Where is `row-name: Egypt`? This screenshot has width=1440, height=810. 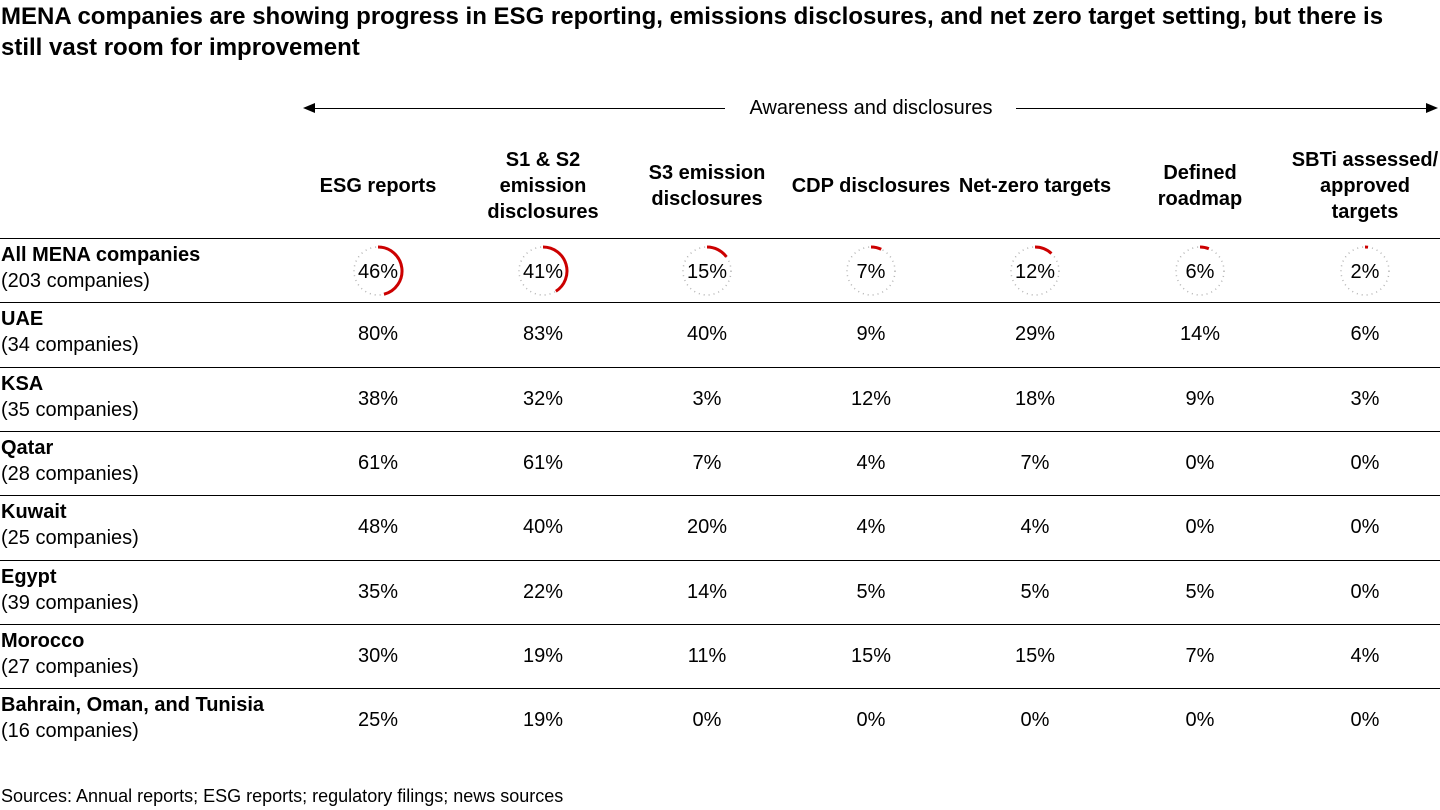
row-name: Egypt is located at coordinates (29, 576).